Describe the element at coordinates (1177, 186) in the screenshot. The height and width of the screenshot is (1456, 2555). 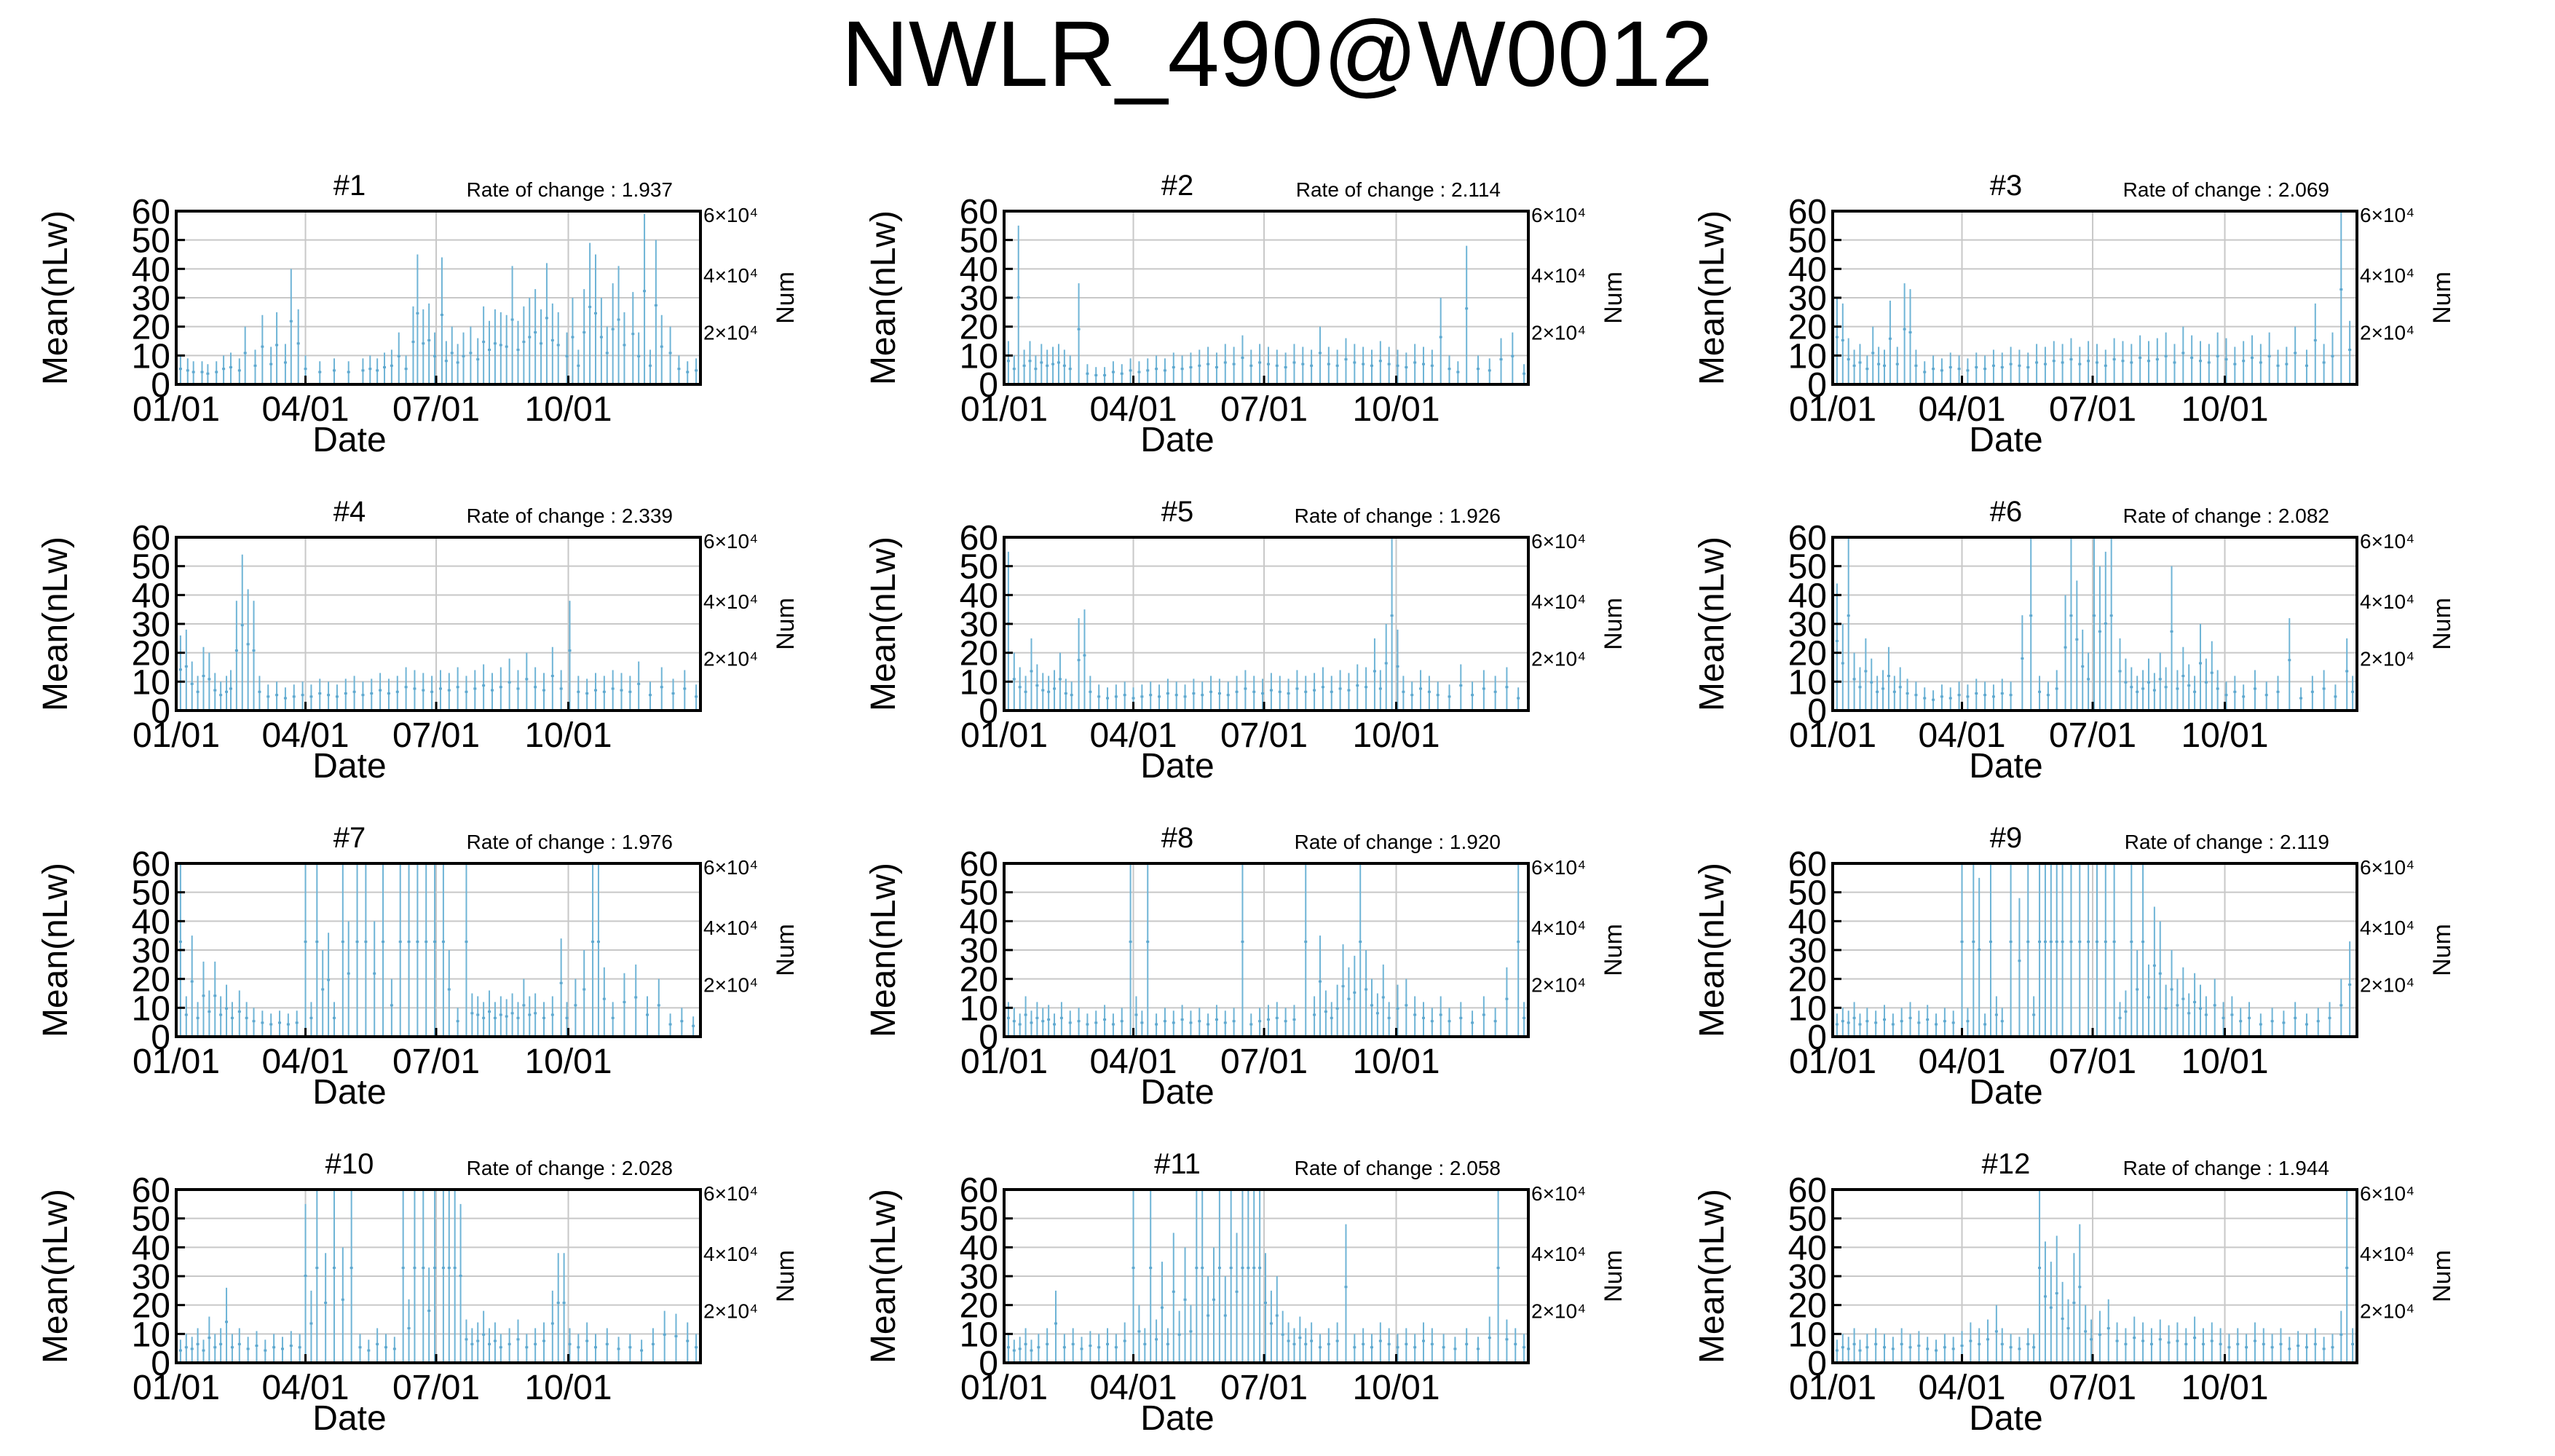
I see `panel-title: #2` at that location.